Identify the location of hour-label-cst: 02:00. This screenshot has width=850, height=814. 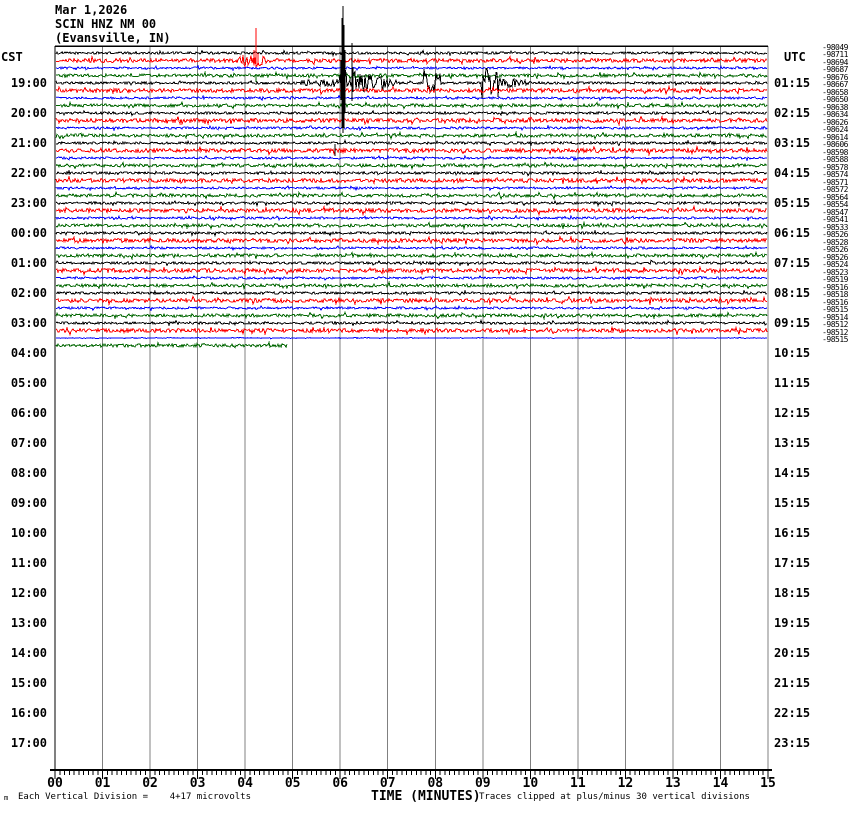
(28, 293).